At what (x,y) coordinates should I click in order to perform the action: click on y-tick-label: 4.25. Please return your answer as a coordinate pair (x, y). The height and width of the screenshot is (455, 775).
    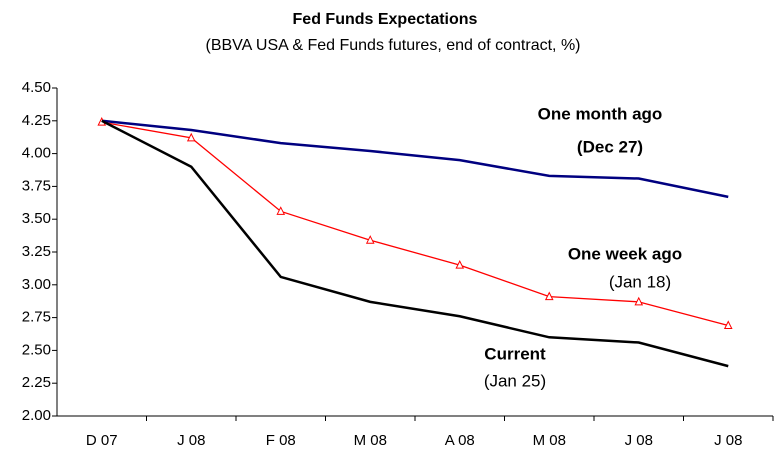
    Looking at the image, I should click on (36, 120).